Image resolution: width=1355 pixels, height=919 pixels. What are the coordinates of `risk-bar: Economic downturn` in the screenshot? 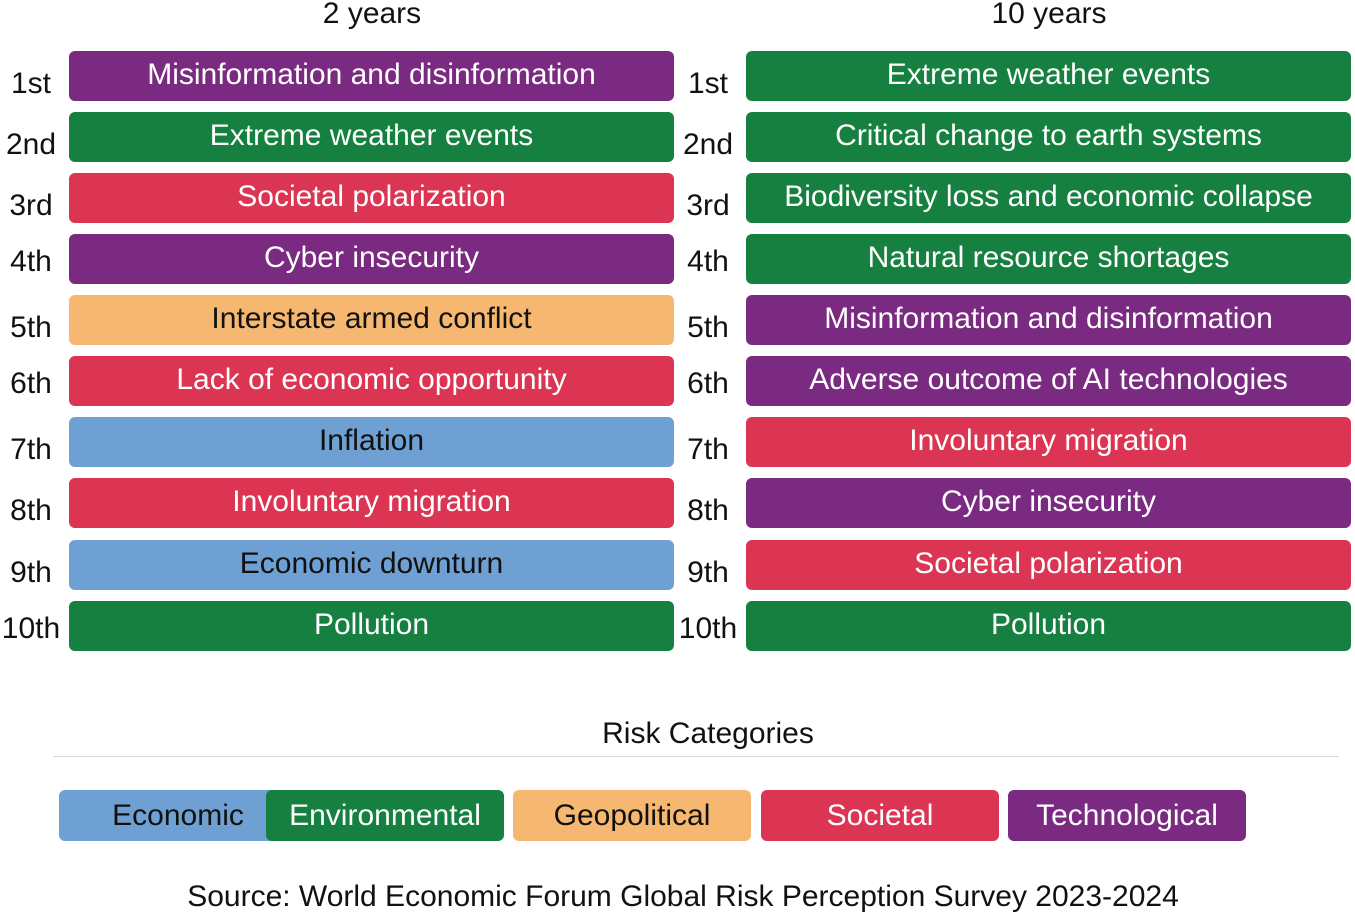 It's located at (371, 565).